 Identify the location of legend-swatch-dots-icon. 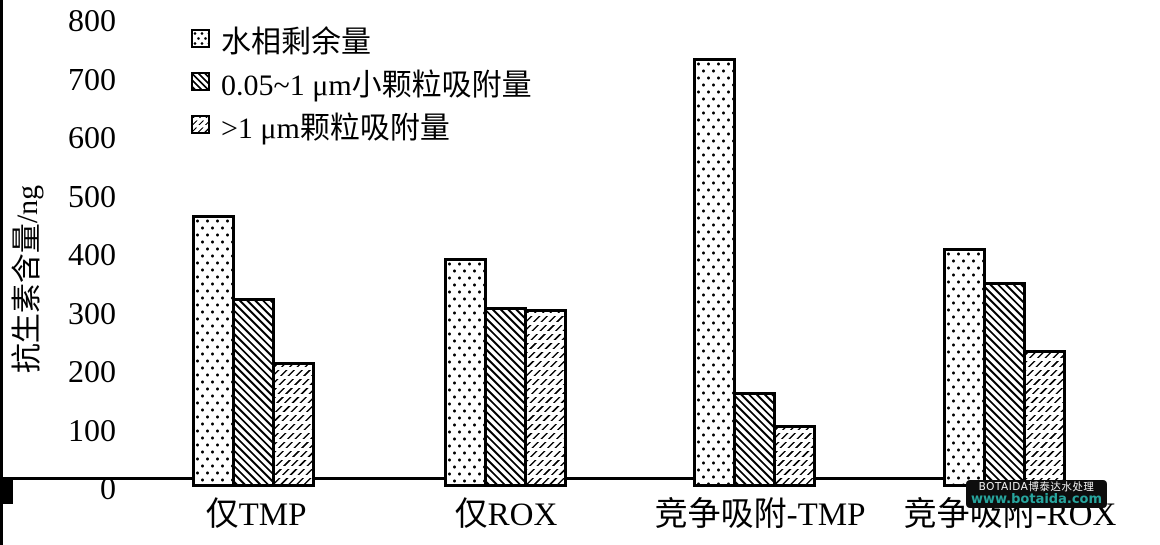
(200, 38).